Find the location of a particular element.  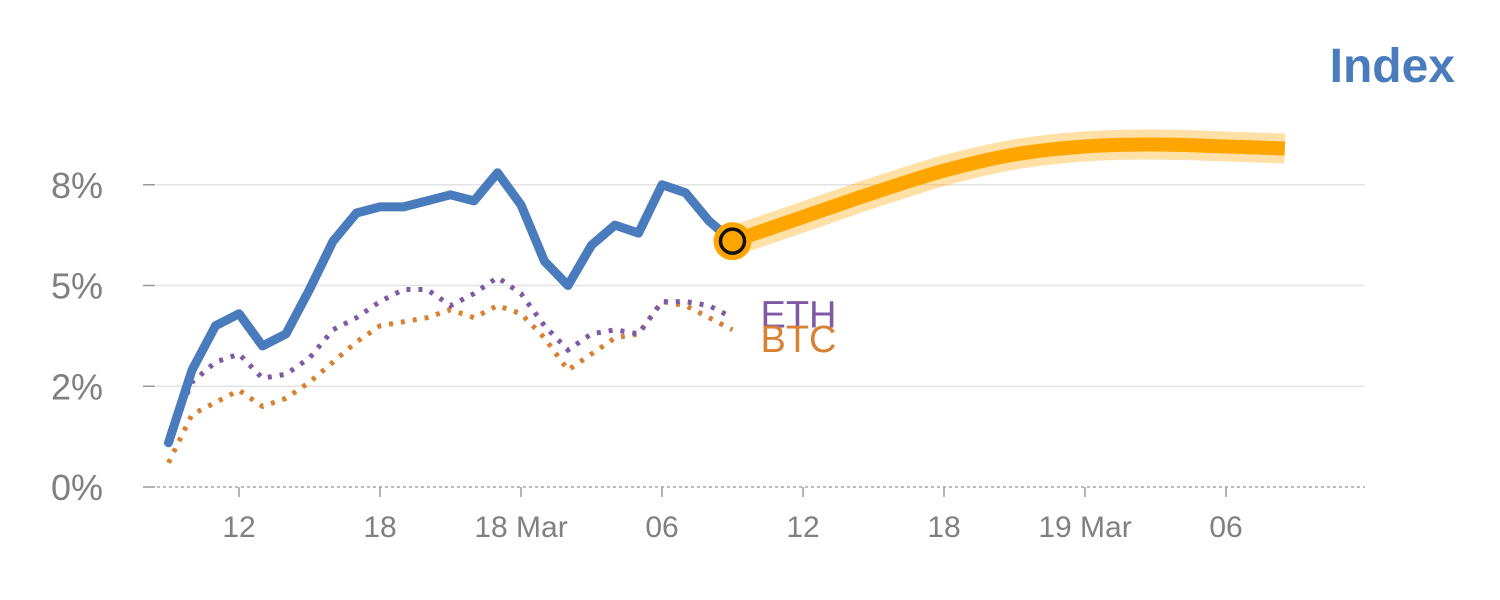

x-axis: 12 18 18 Mar 06 12 18 19 Mar 06 is located at coordinates (732, 515).